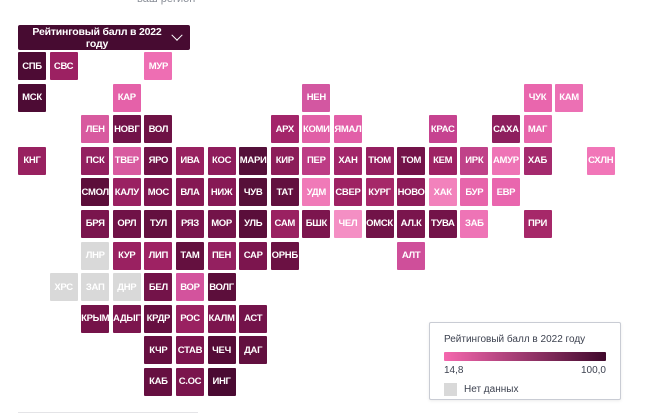 This screenshot has height=418, width=660. Describe the element at coordinates (189, 255) in the screenshot. I see `region-tile-ТАМ: ТАМ` at that location.